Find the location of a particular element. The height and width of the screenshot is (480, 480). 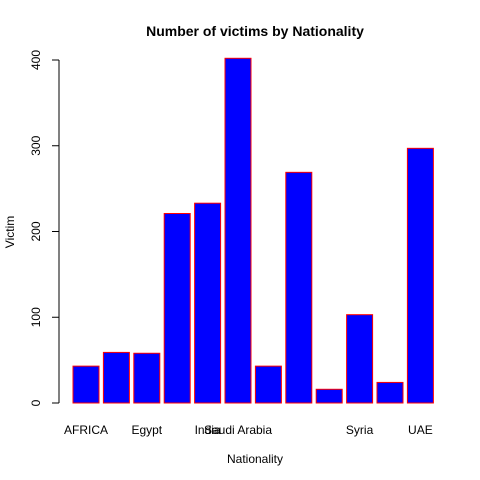

y-tick-label: 0 is located at coordinates (36, 402).